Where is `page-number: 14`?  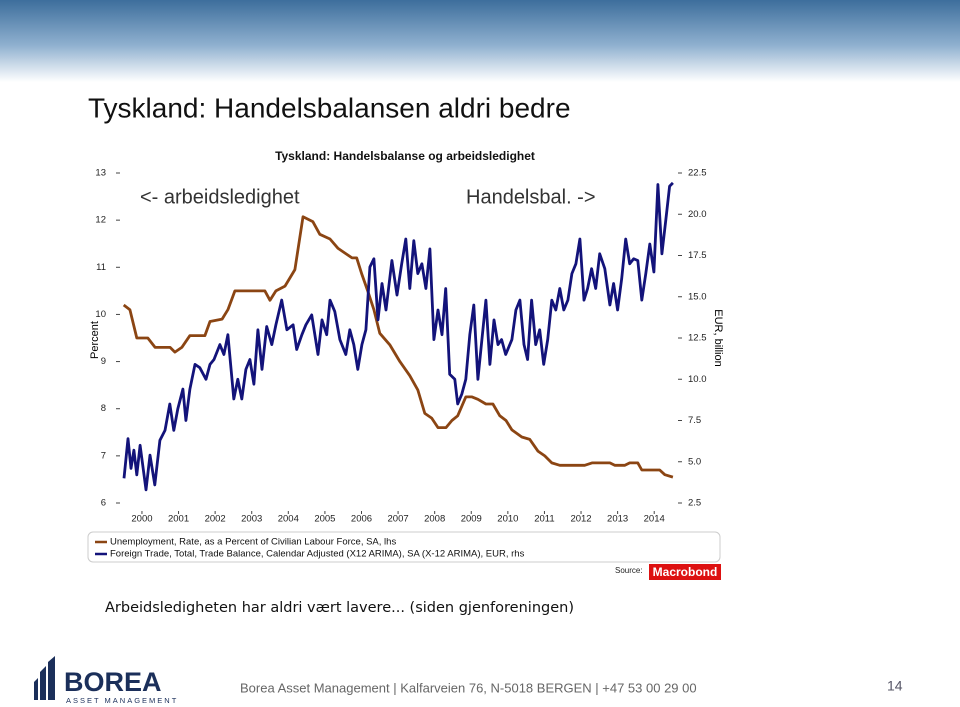
page-number: 14 is located at coordinates (895, 686).